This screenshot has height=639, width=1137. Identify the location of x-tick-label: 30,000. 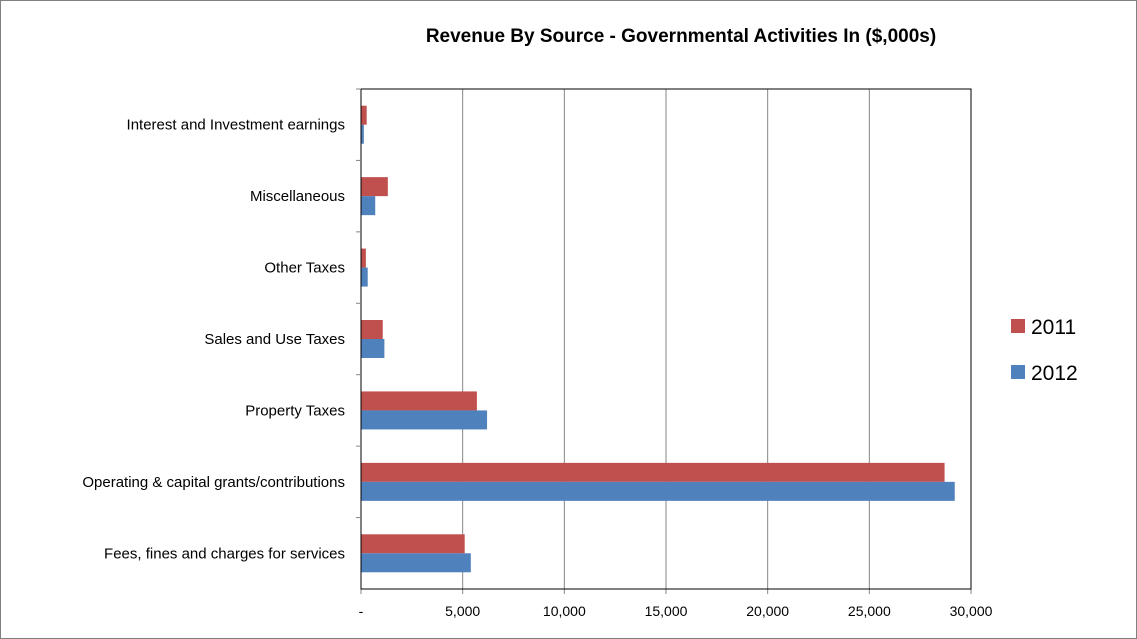
(971, 611).